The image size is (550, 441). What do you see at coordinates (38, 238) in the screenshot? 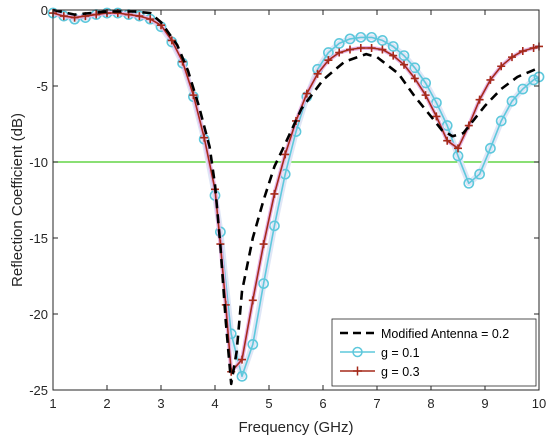
I see `y-tick-label: -15` at bounding box center [38, 238].